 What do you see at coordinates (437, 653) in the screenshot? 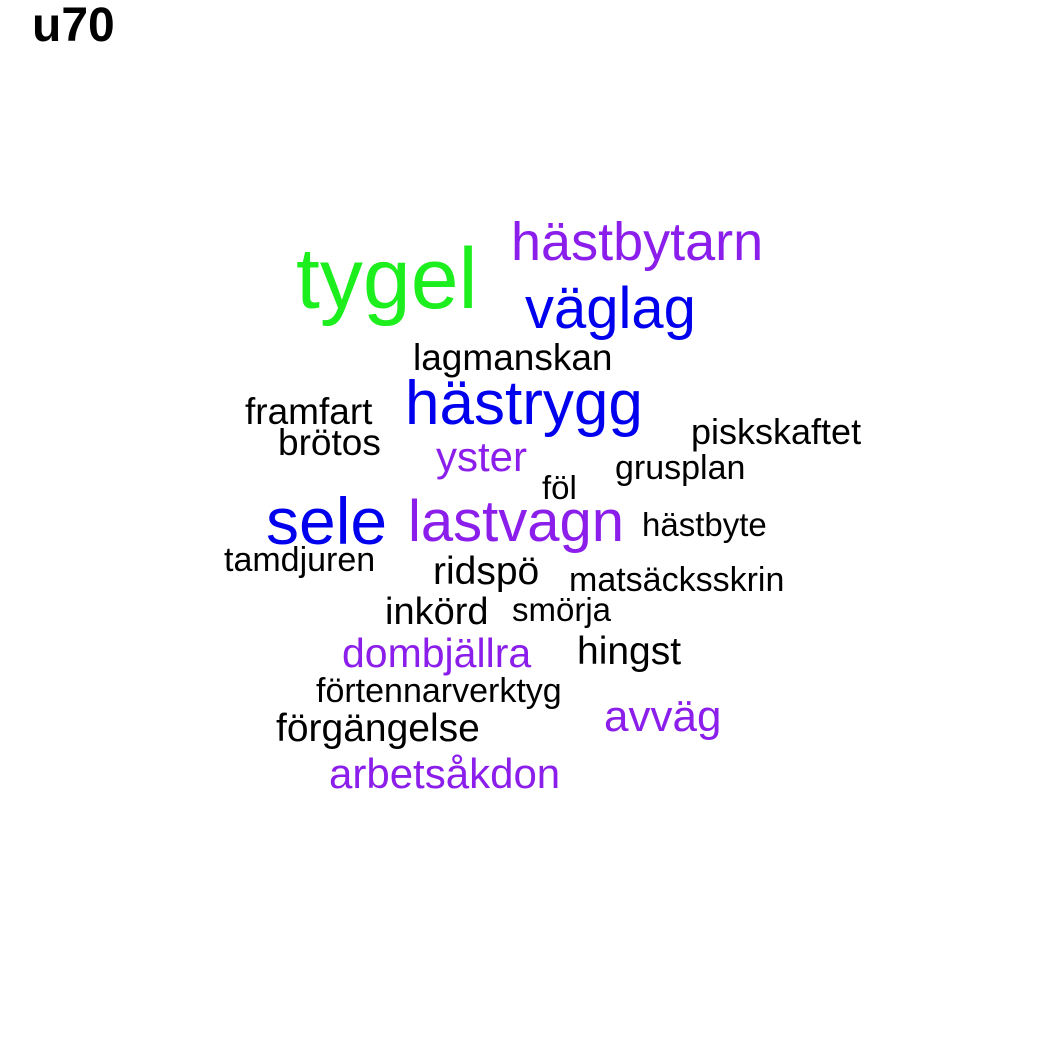
I see `word-dombjallra: dombjällra` at bounding box center [437, 653].